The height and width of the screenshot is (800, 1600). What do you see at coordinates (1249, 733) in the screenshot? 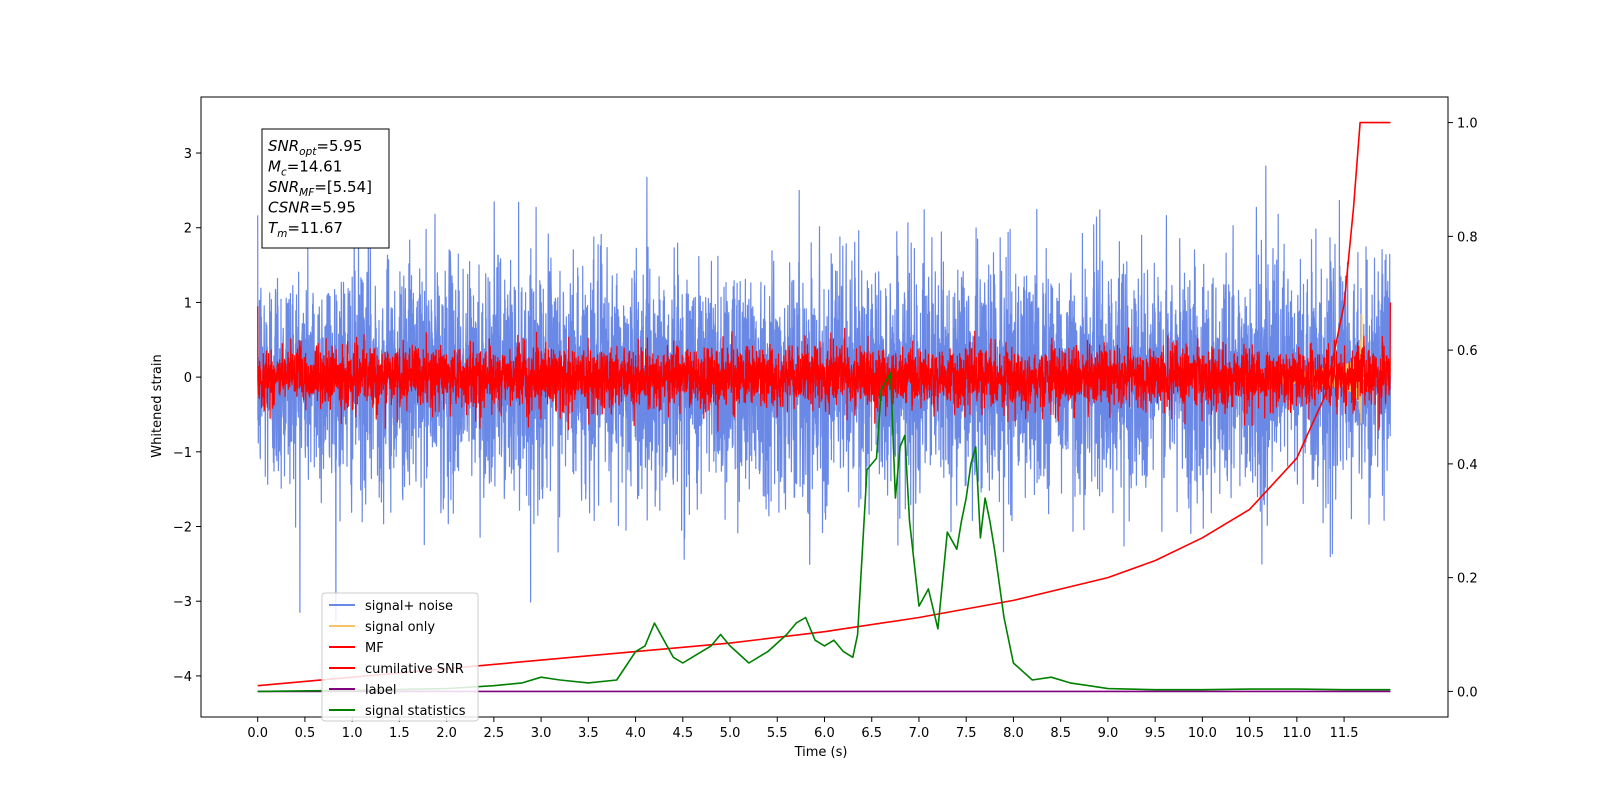
I see `x-tick-label: 10.5` at bounding box center [1249, 733].